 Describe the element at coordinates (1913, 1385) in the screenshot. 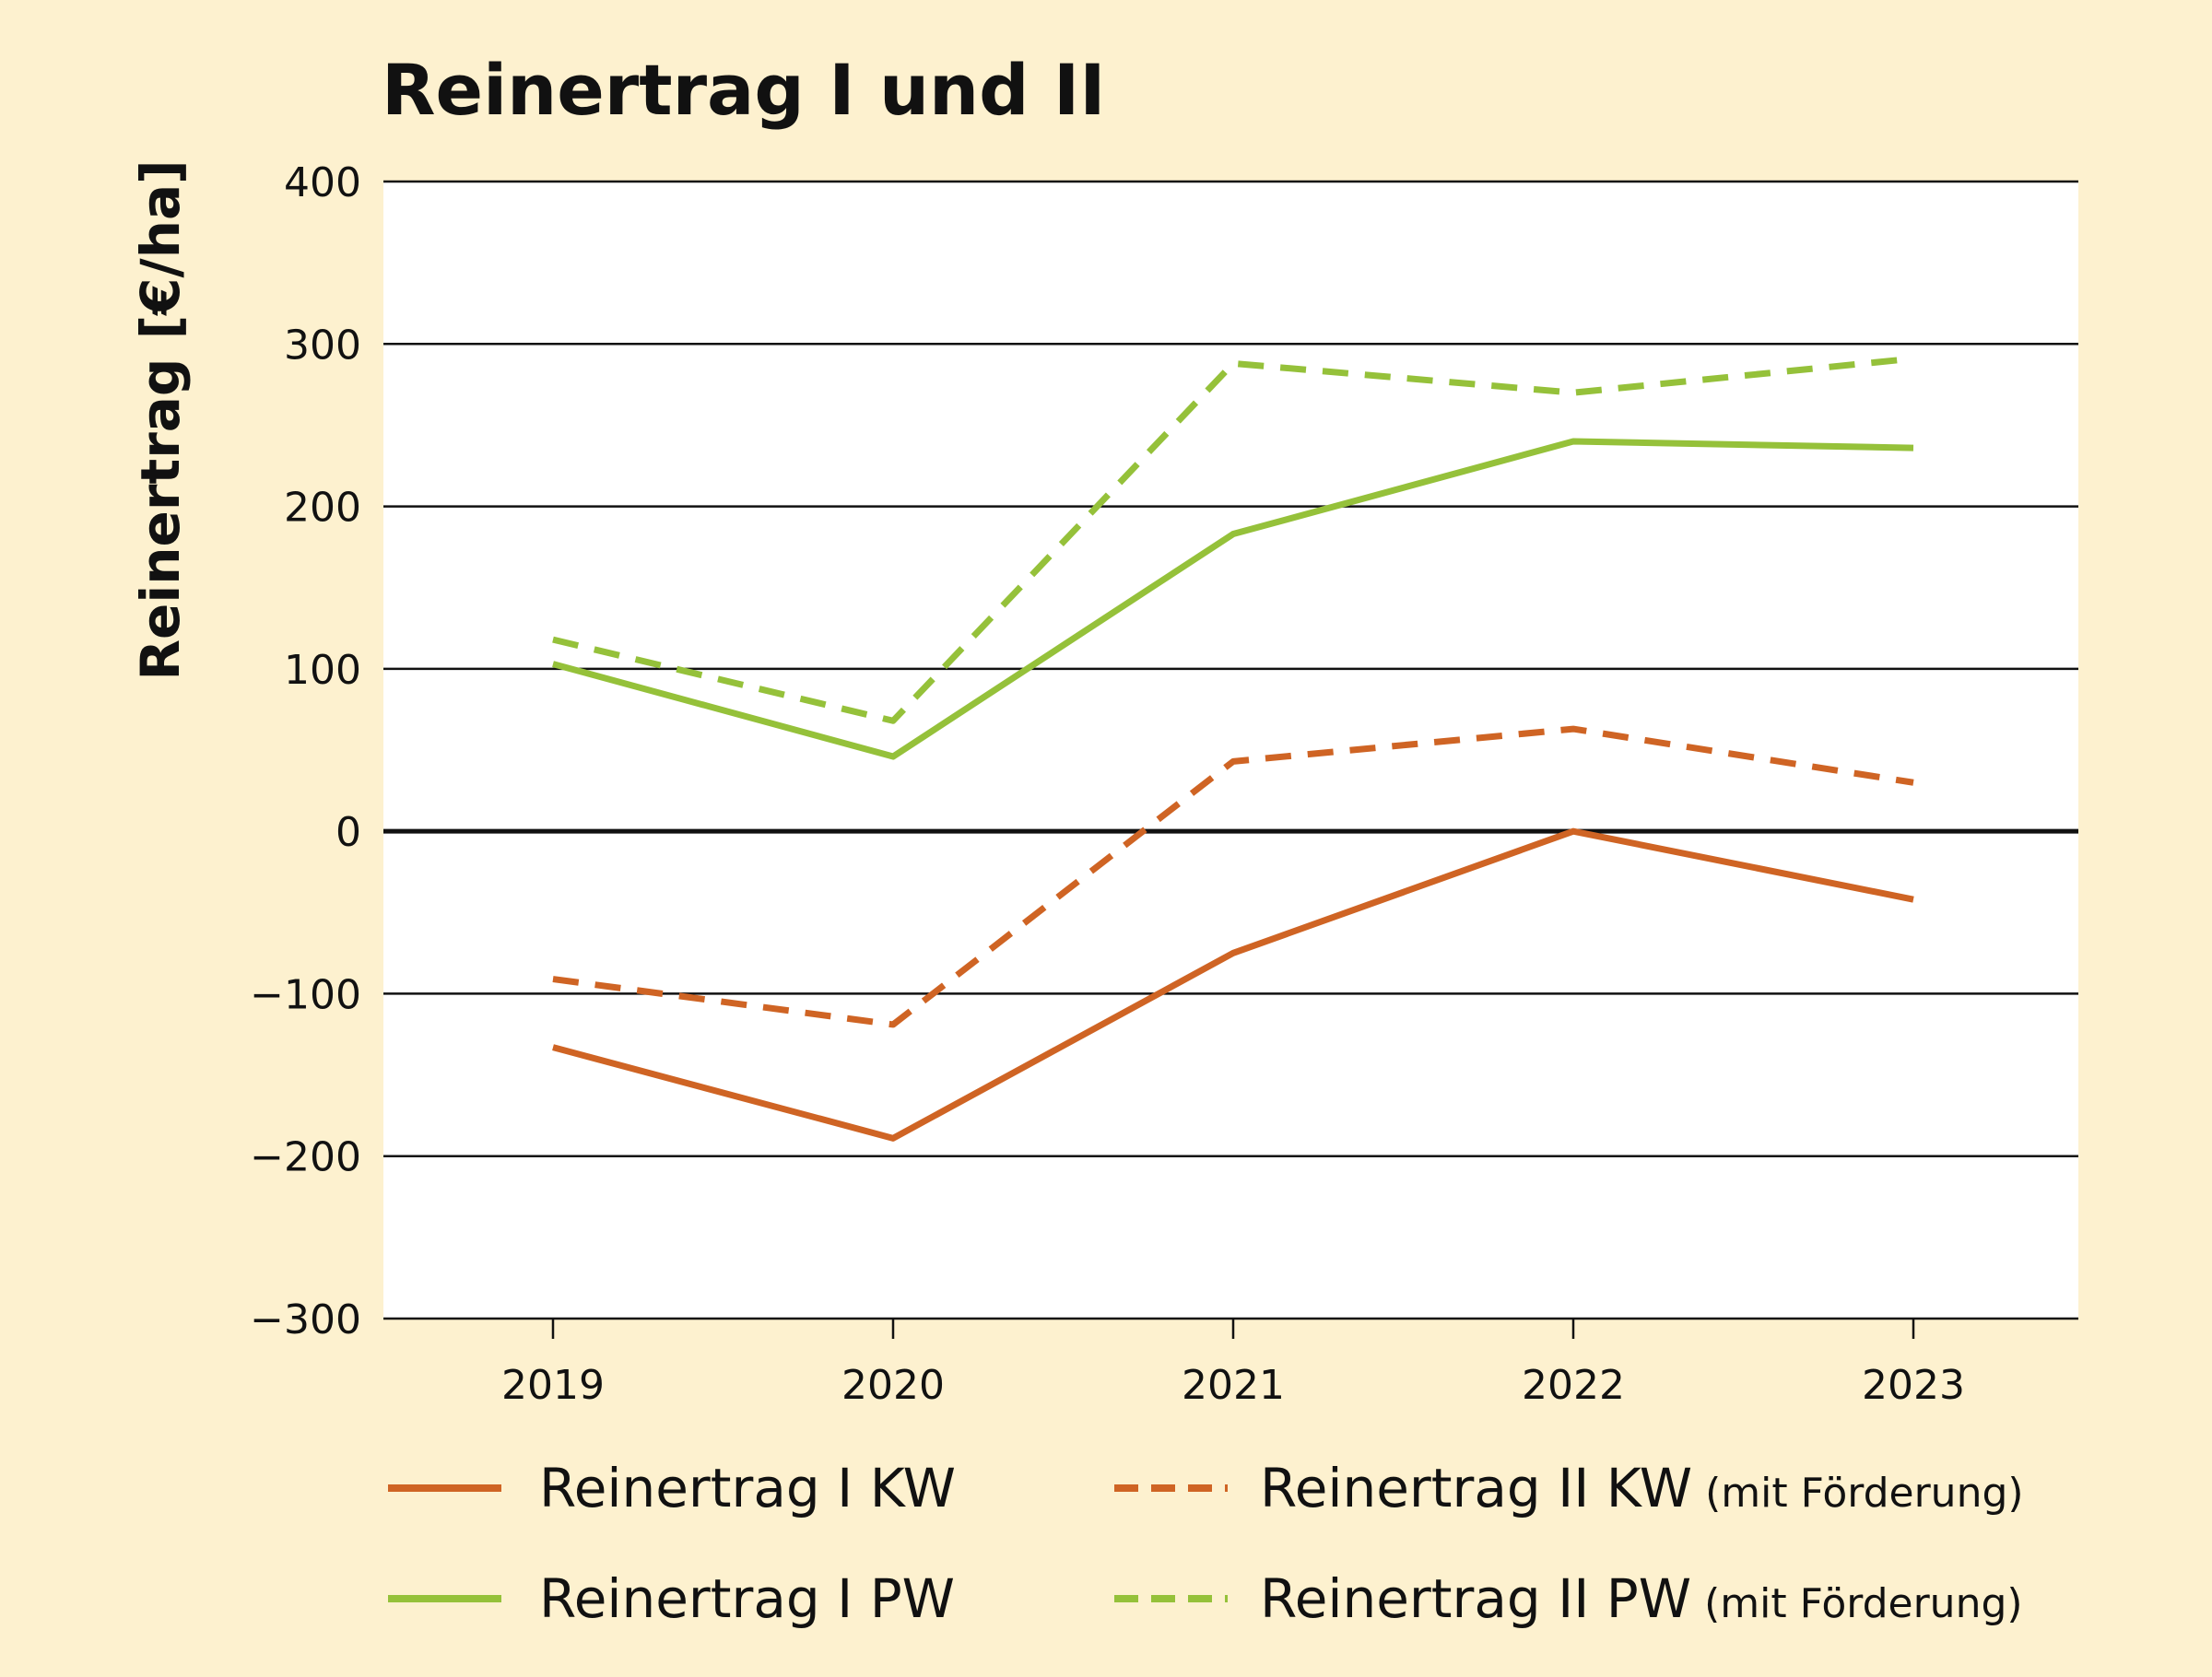

I see `x-tick-label: 2023` at that location.